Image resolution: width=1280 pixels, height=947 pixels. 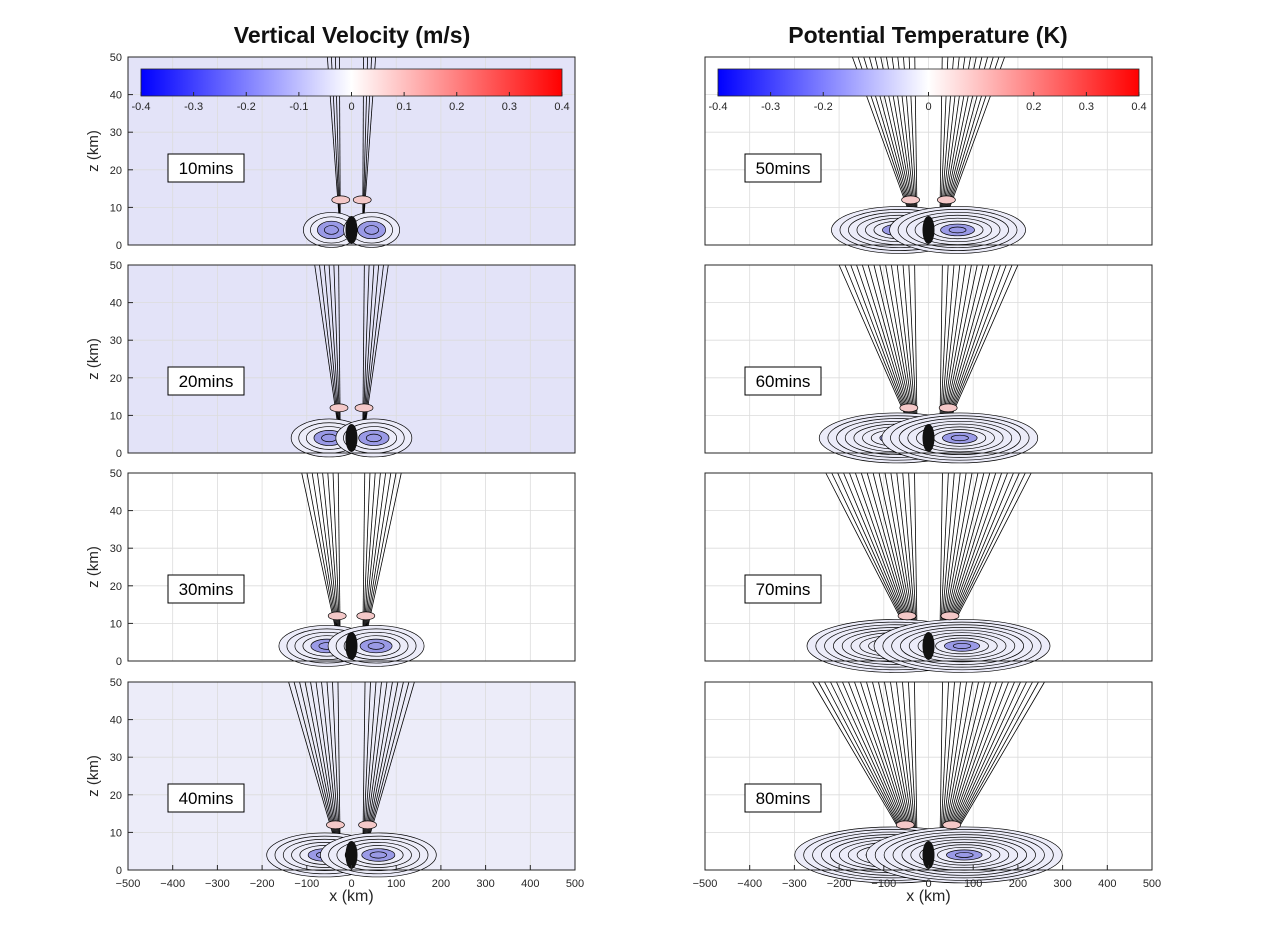 I want to click on x-tick-label: −300, so click(x=794, y=884).